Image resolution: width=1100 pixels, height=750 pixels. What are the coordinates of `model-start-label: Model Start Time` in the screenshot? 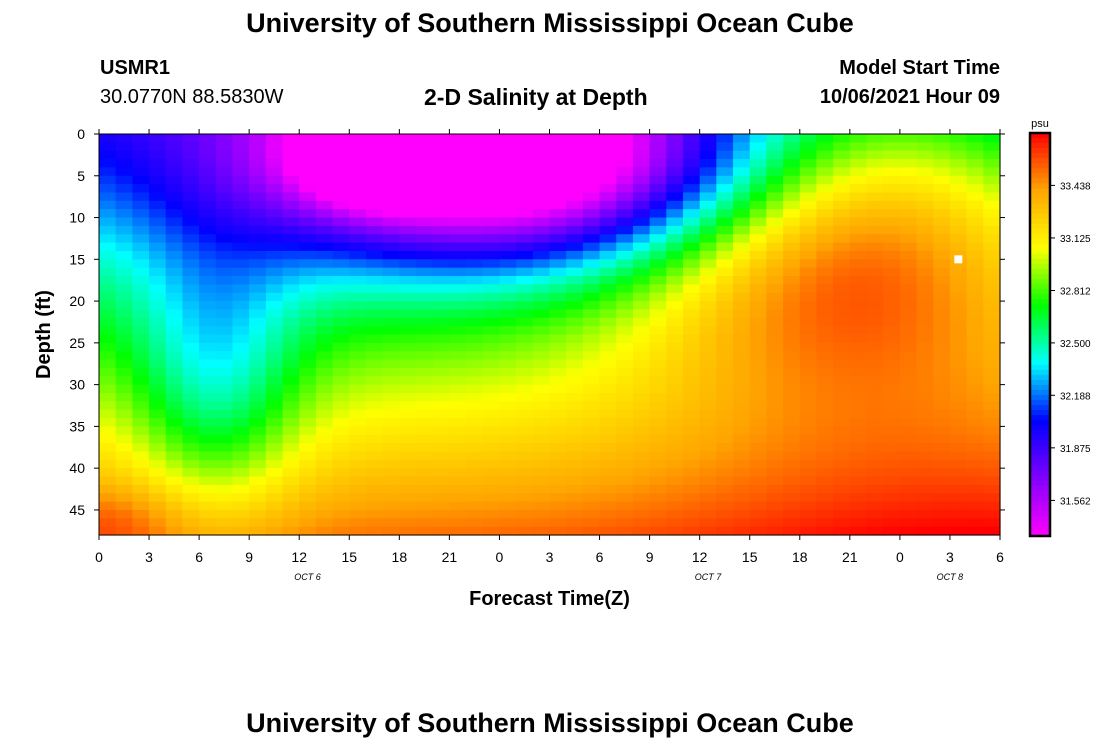 It's located at (919, 68).